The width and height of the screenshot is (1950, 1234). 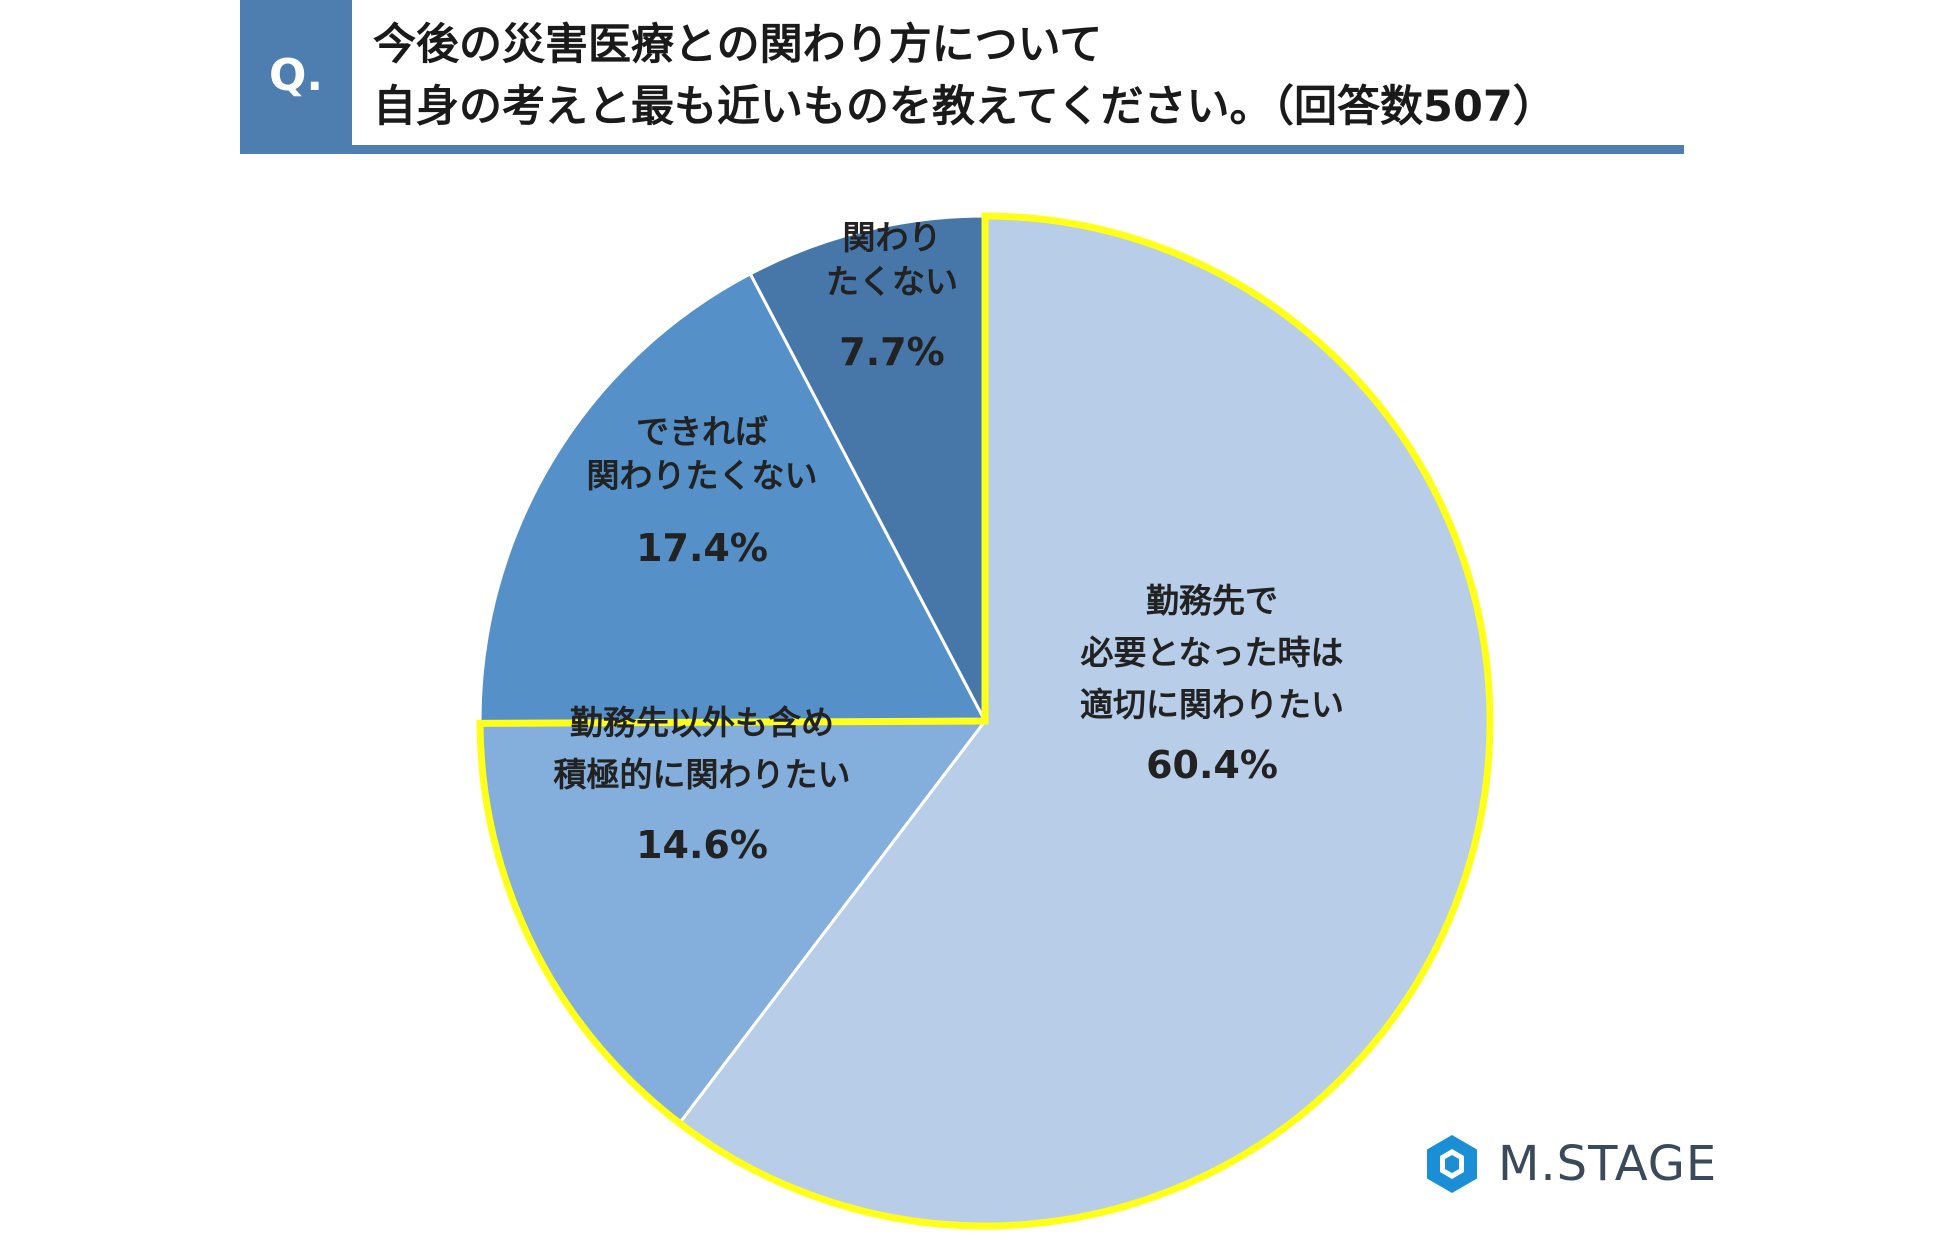 I want to click on header-divider, so click(x=962, y=149).